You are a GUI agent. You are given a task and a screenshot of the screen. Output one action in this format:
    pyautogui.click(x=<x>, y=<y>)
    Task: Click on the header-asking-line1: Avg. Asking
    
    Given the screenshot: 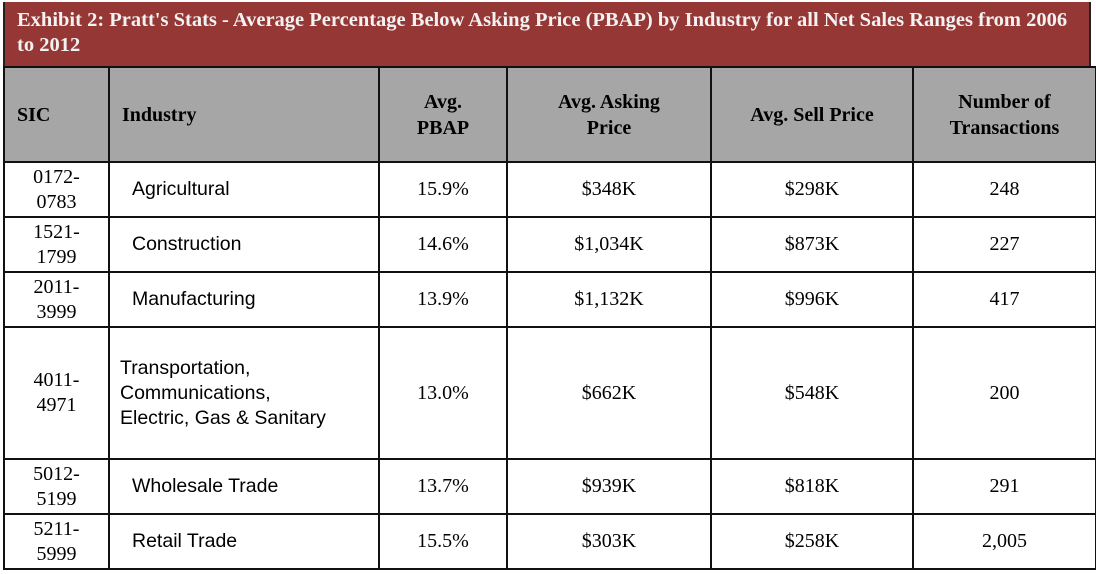 What is the action you would take?
    pyautogui.click(x=609, y=101)
    